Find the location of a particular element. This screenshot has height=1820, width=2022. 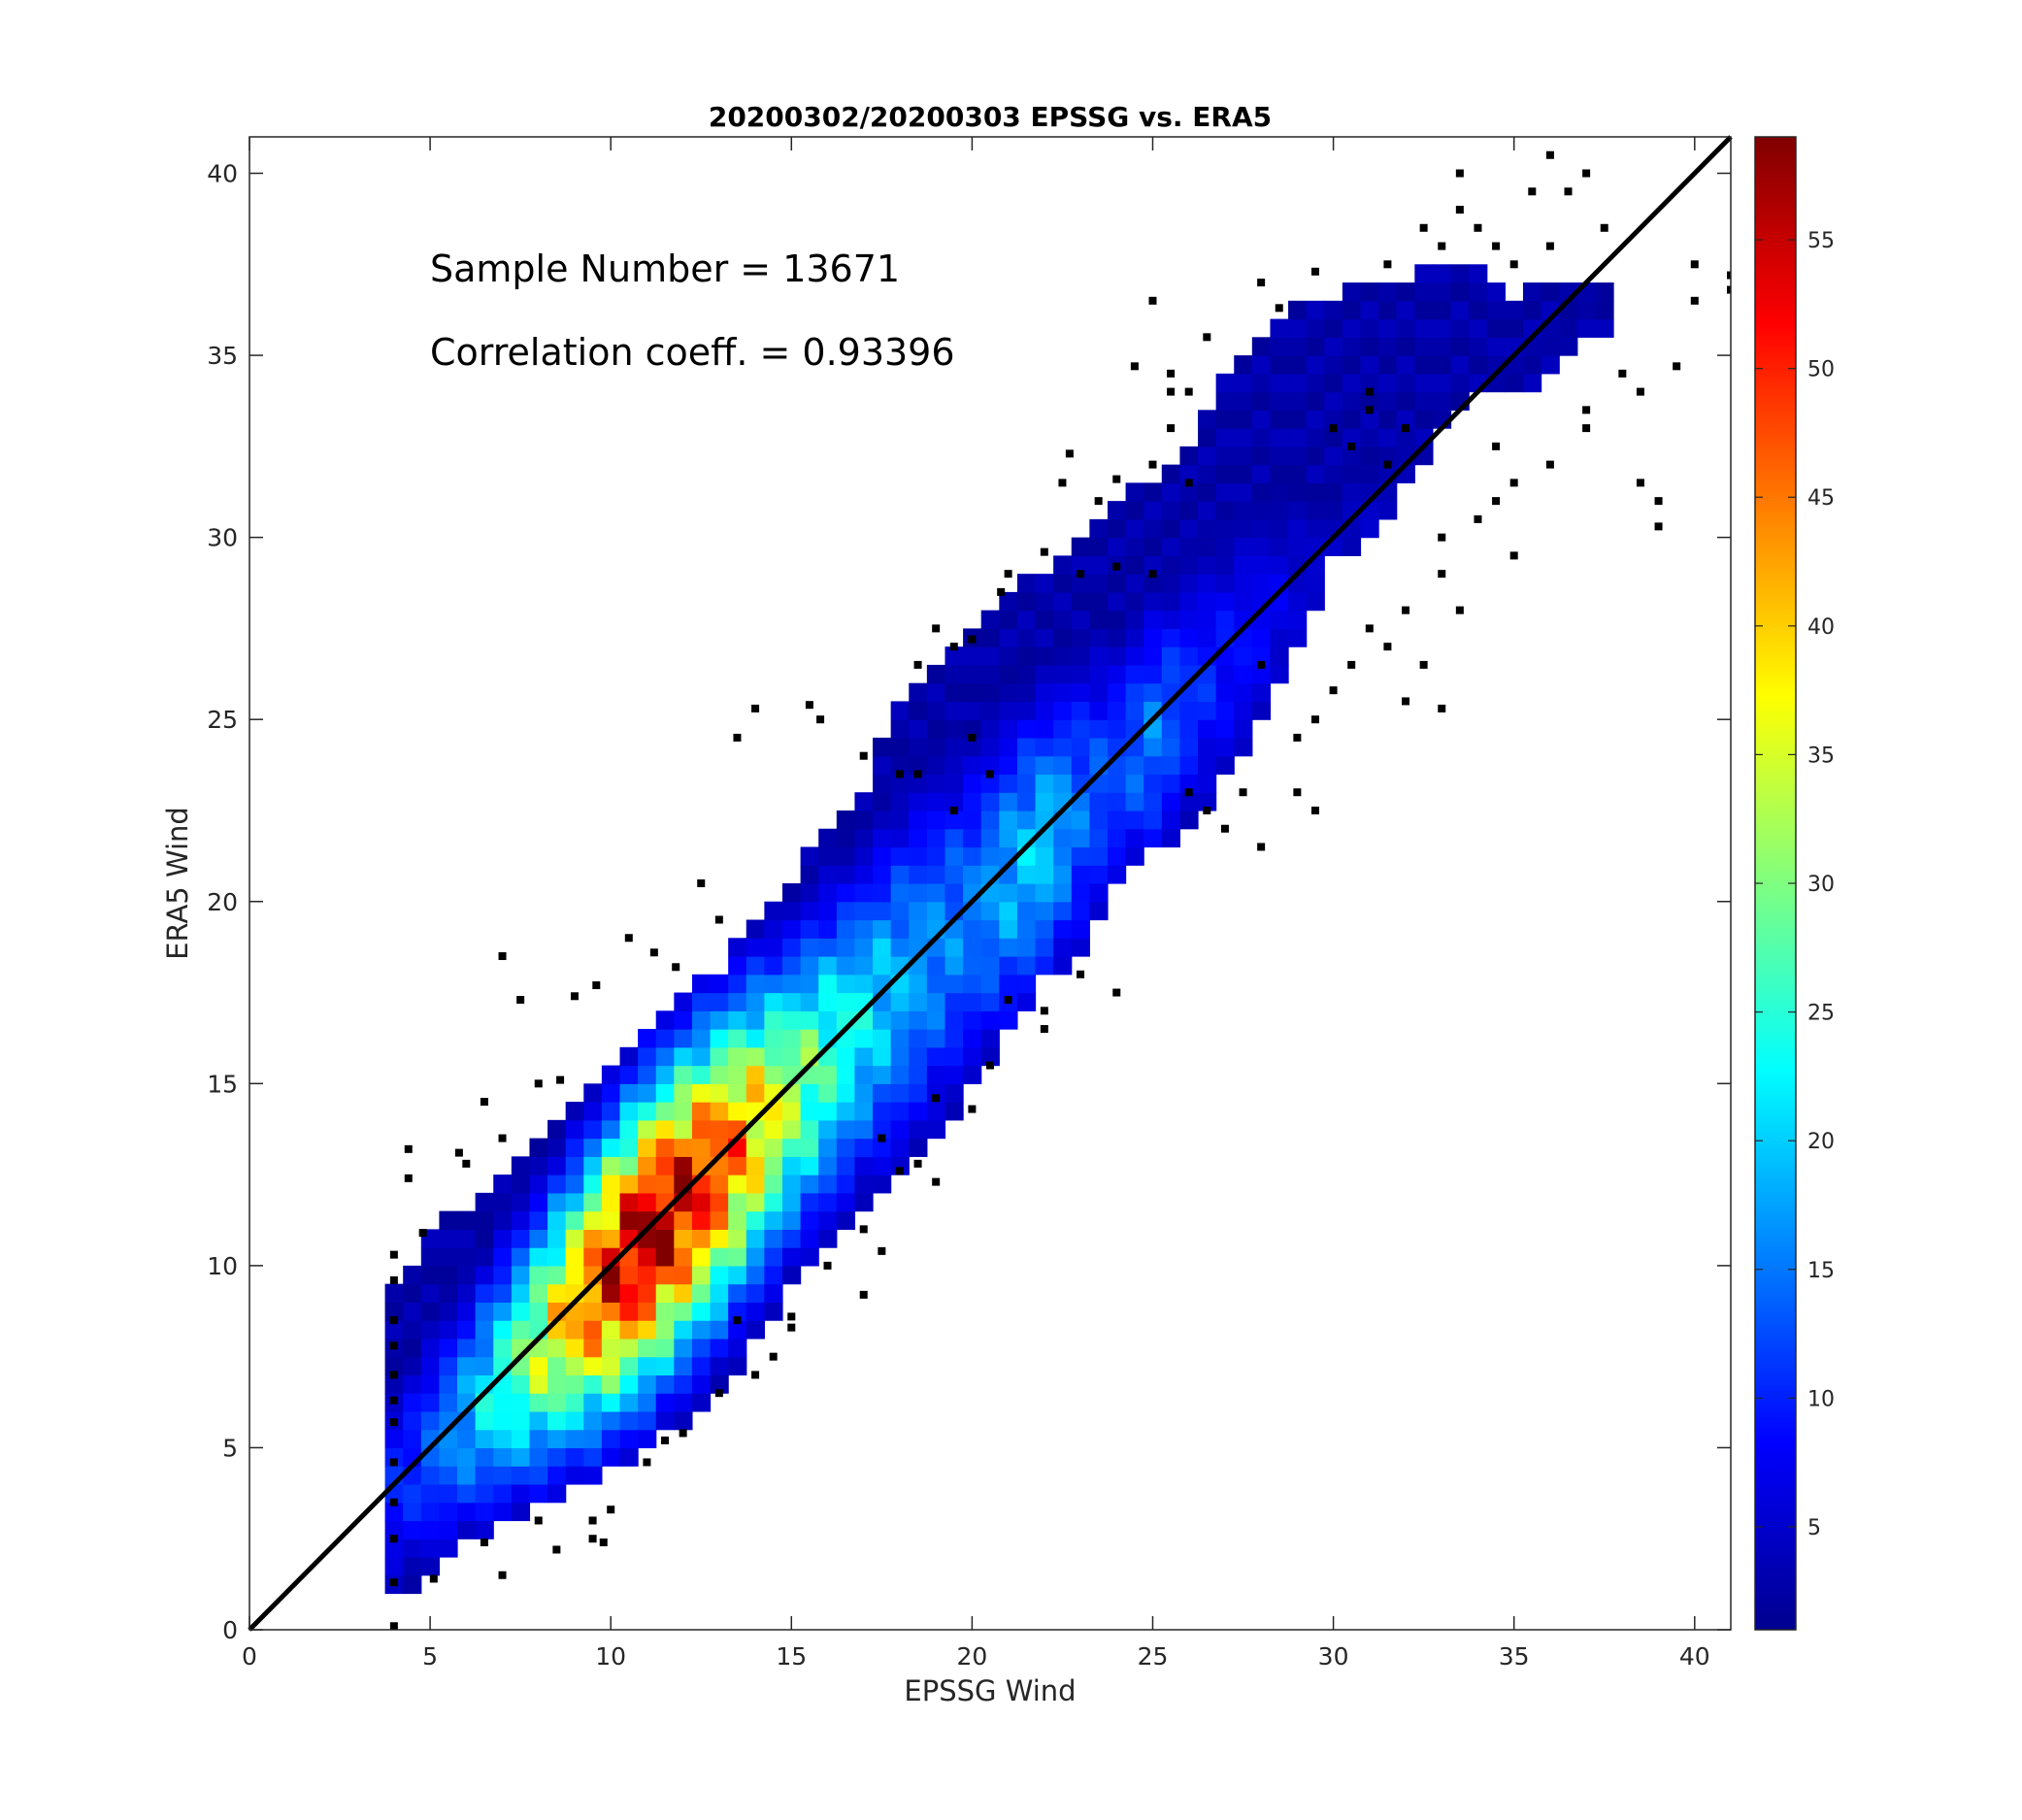

colorbar-tick-label: 30 is located at coordinates (1821, 885).